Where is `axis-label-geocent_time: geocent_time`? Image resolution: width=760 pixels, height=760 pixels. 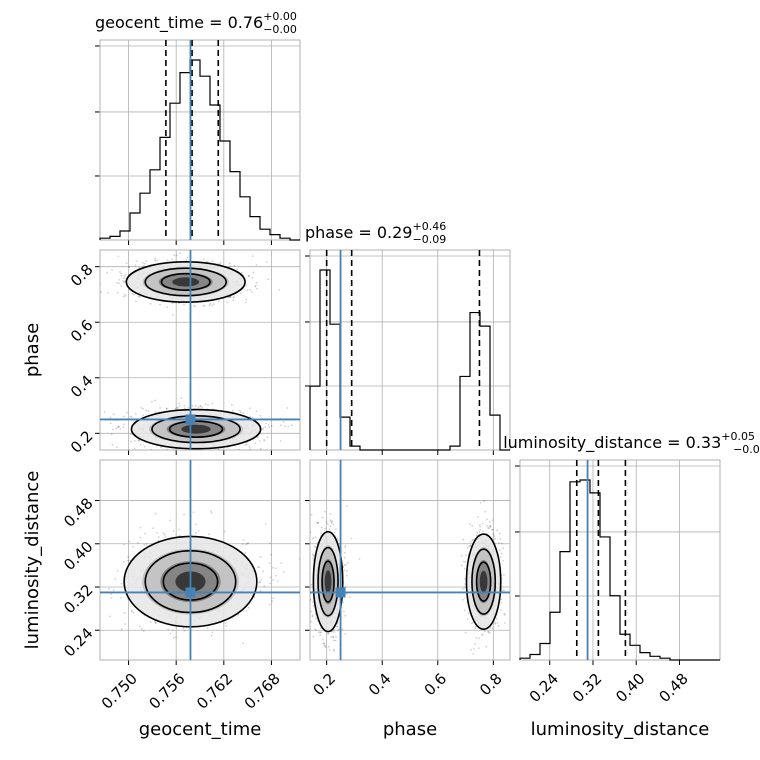
axis-label-geocent_time: geocent_time is located at coordinates (200, 729).